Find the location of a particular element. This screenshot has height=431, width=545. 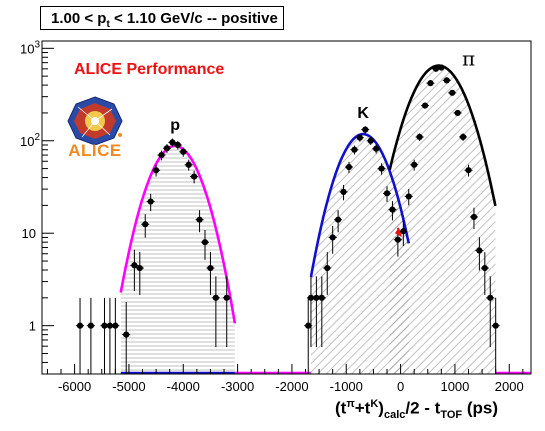

peak-label-1: K is located at coordinates (363, 113).